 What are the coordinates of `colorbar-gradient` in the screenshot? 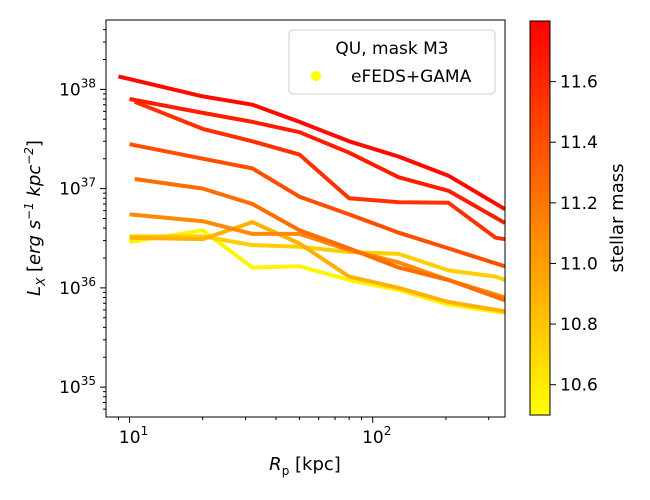 It's located at (540, 218).